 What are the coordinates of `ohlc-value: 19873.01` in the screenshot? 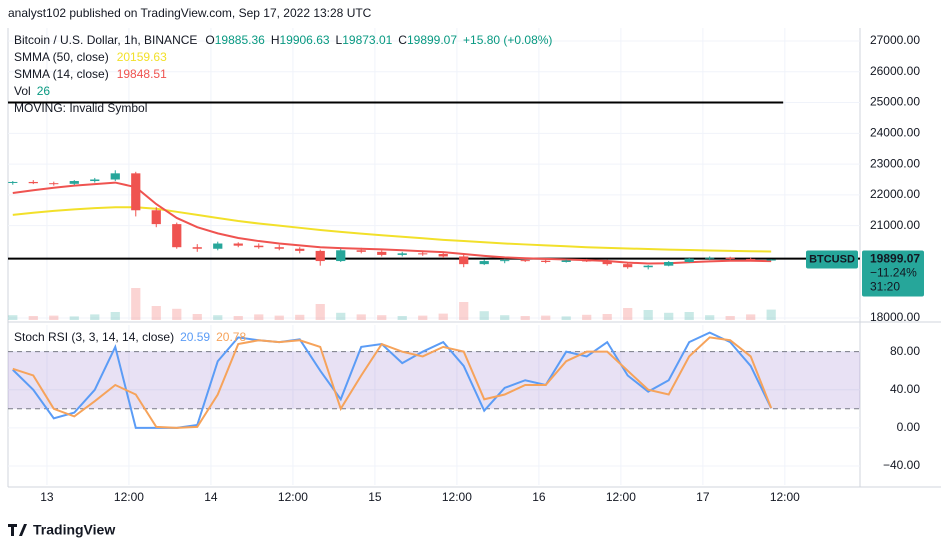 It's located at (367, 40).